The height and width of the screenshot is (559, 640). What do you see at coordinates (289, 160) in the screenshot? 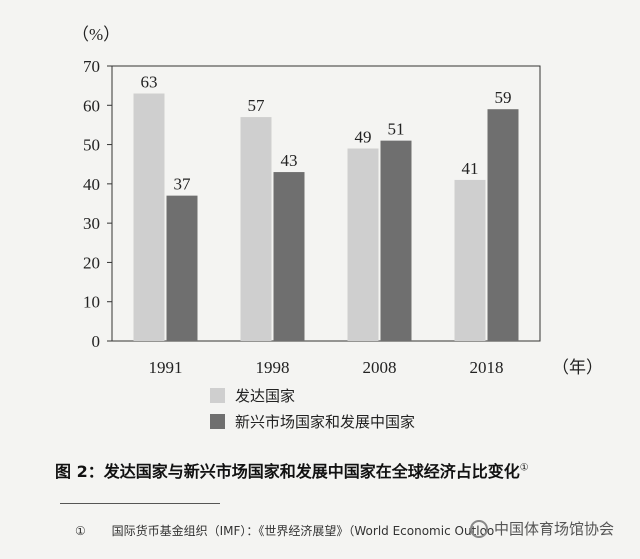
I see `data-label: 43` at bounding box center [289, 160].